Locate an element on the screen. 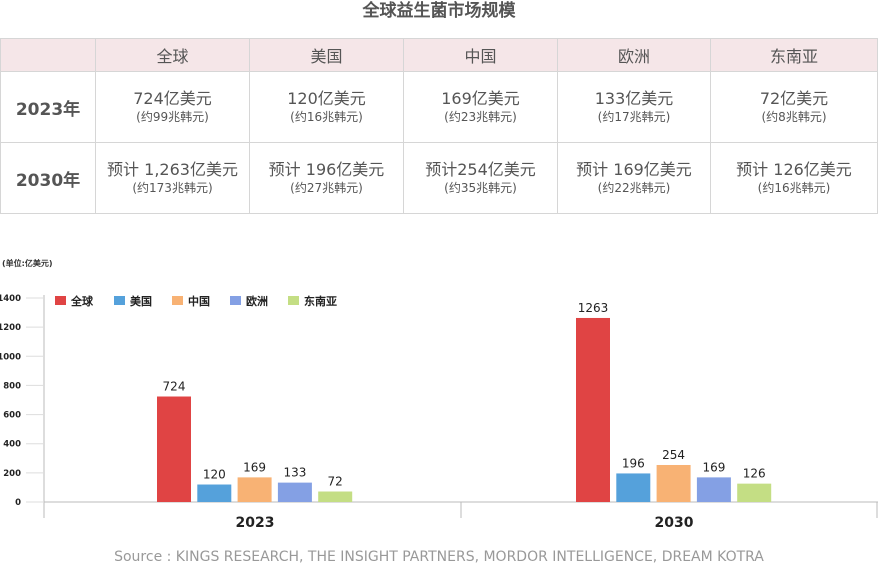 Image resolution: width=878 pixels, height=569 pixels. krw-value: (约99兆韩元) is located at coordinates (172, 117).